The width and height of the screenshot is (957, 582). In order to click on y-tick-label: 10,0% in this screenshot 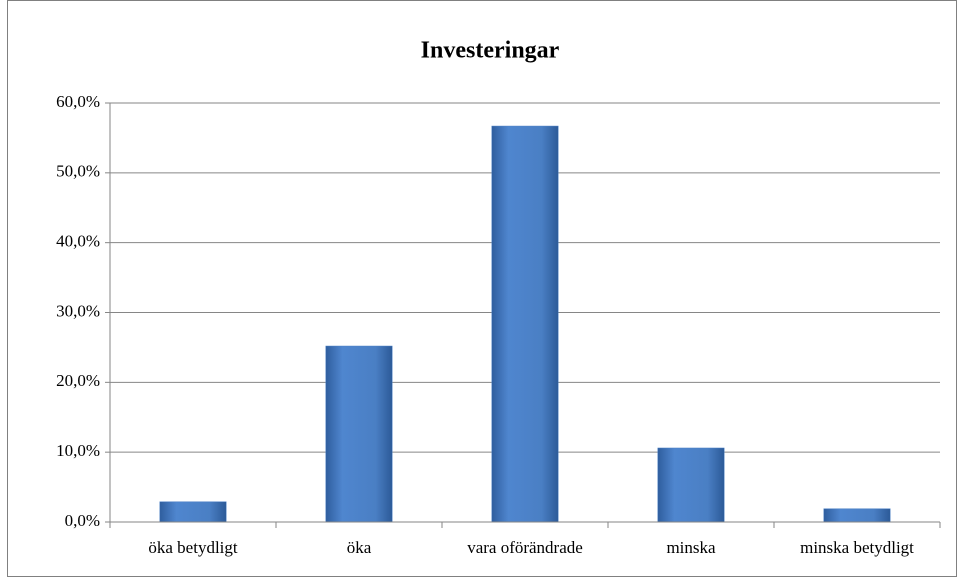, I will do `click(78, 450)`.